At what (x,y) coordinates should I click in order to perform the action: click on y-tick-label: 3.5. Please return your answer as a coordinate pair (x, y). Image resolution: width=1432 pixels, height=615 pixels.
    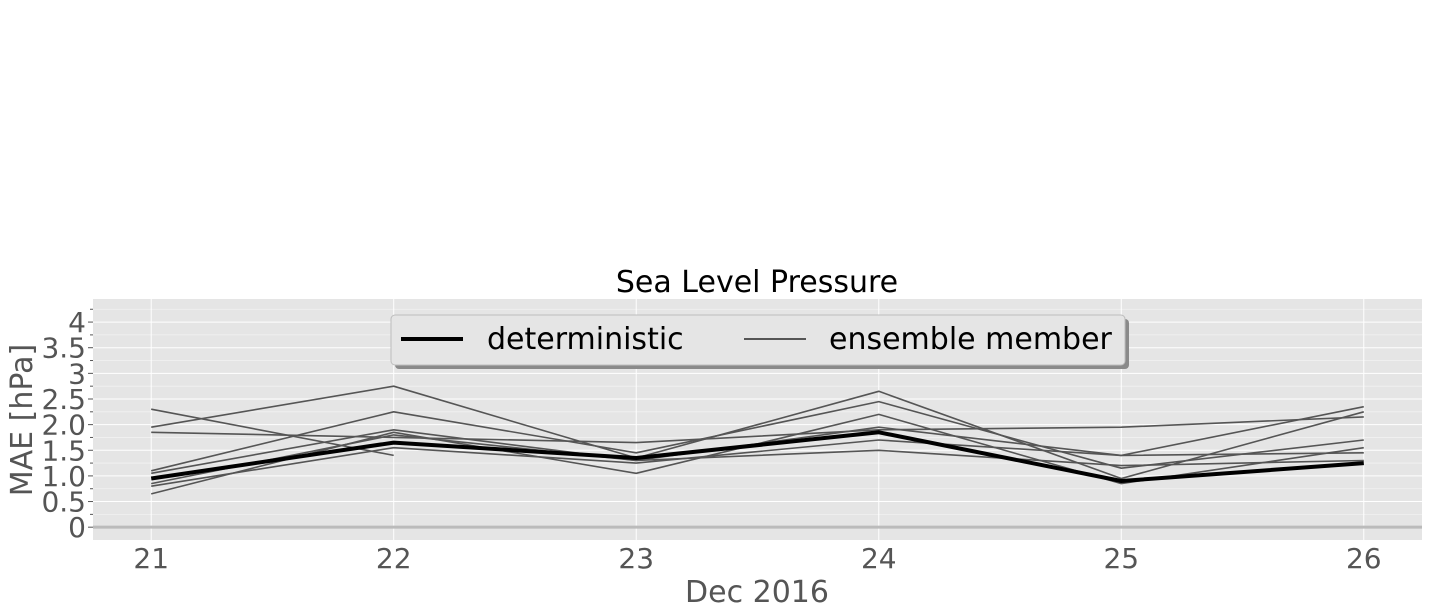
    Looking at the image, I should click on (63, 348).